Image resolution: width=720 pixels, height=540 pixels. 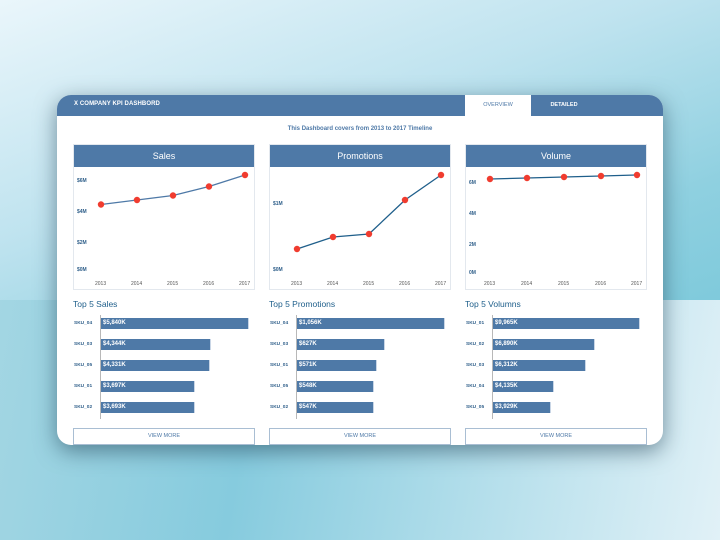 What do you see at coordinates (493, 304) in the screenshot?
I see `top5-volumes-title: Top 5 Volumns` at bounding box center [493, 304].